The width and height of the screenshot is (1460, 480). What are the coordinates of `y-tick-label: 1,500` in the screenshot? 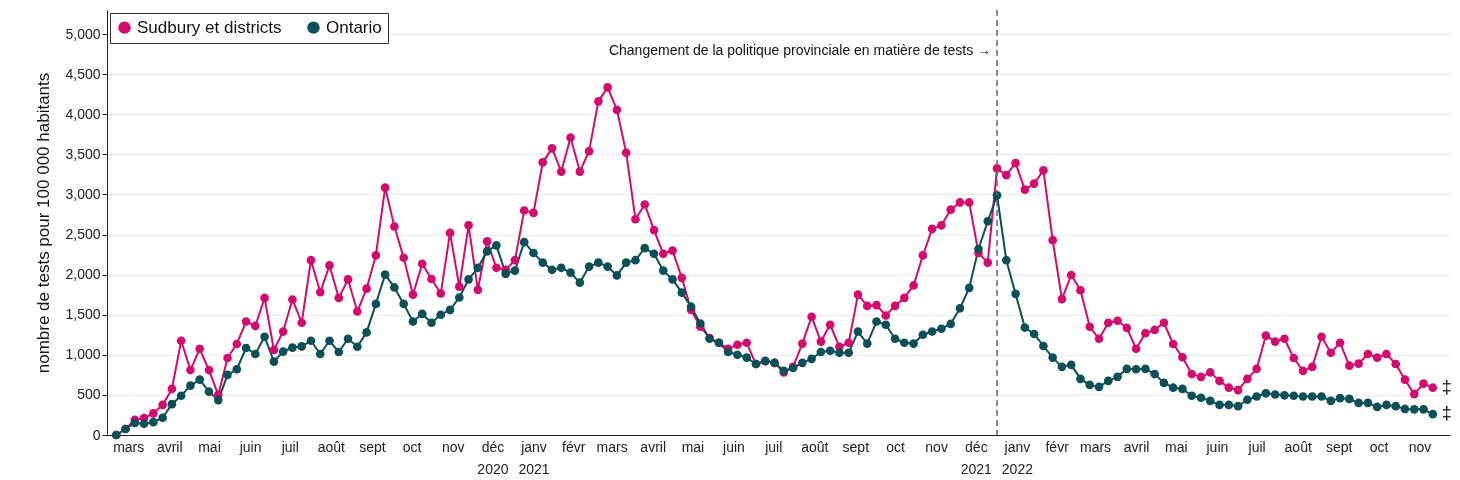 It's located at (83, 314).